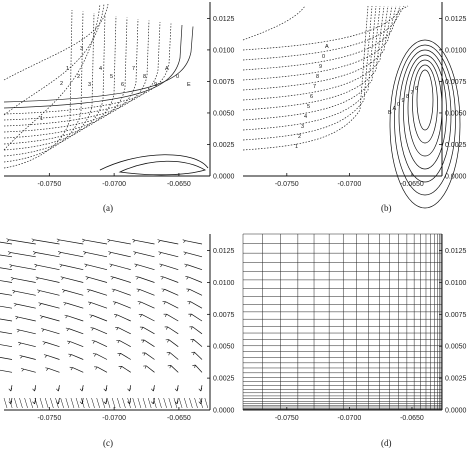 This screenshot has width=474, height=452. I want to click on contour-label: 6, so click(122, 85).